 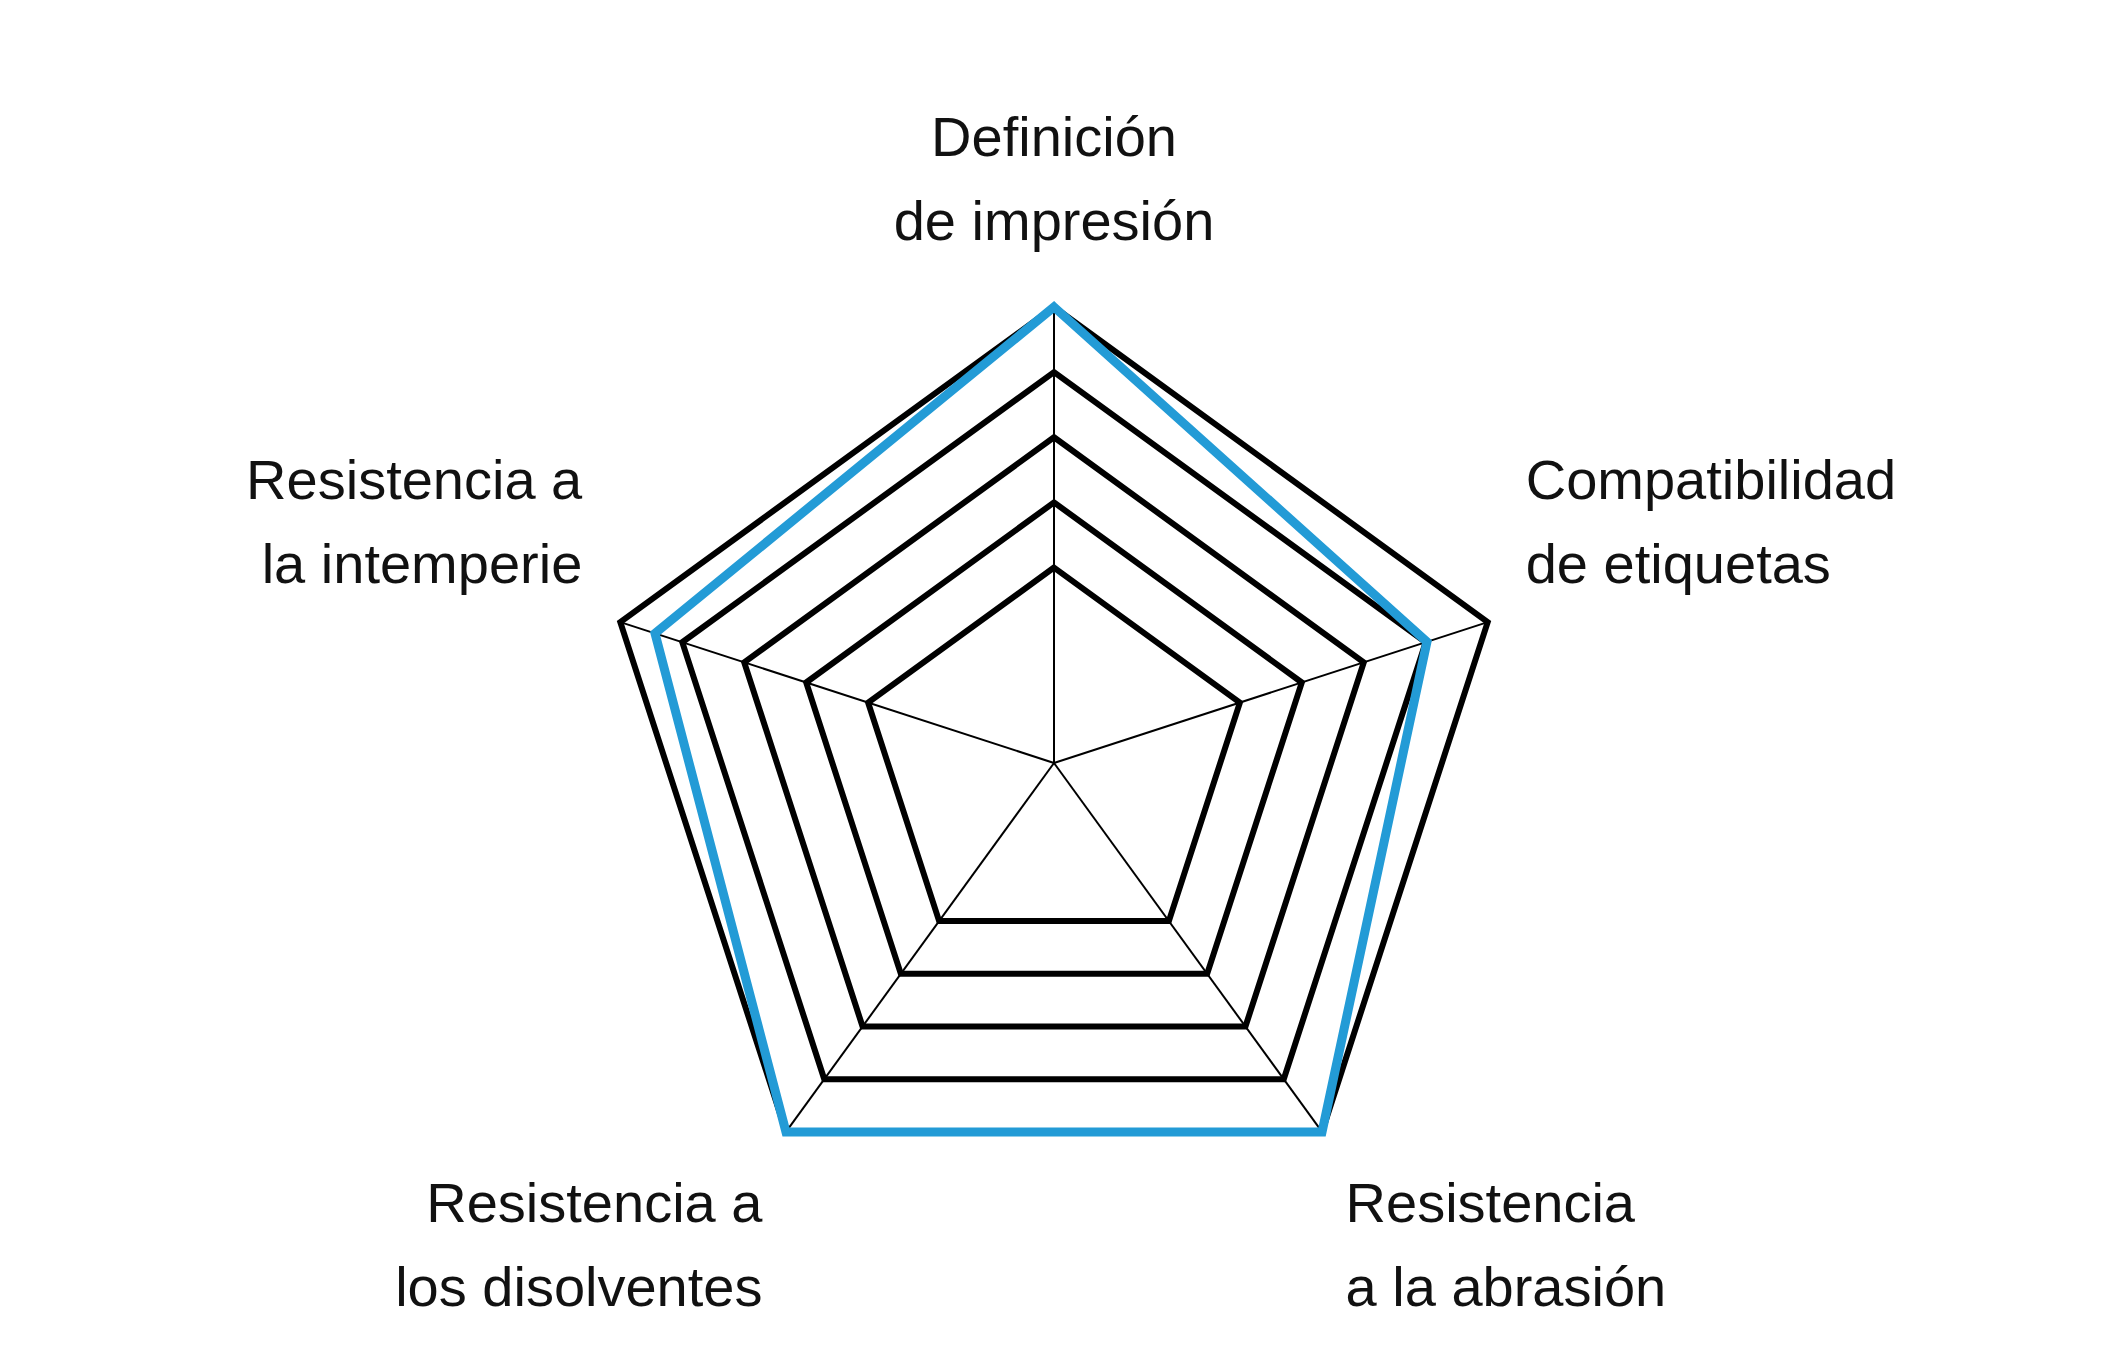 What do you see at coordinates (1054, 179) in the screenshot?
I see `spoke-label: Definición de impresión` at bounding box center [1054, 179].